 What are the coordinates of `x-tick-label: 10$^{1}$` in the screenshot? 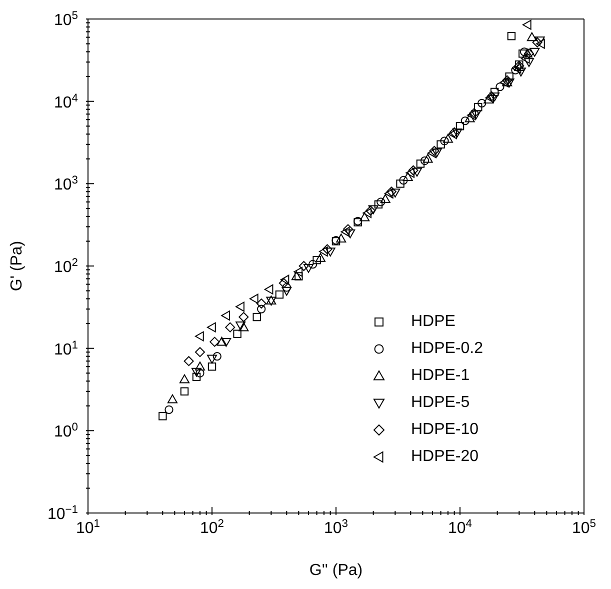 It's located at (88, 527).